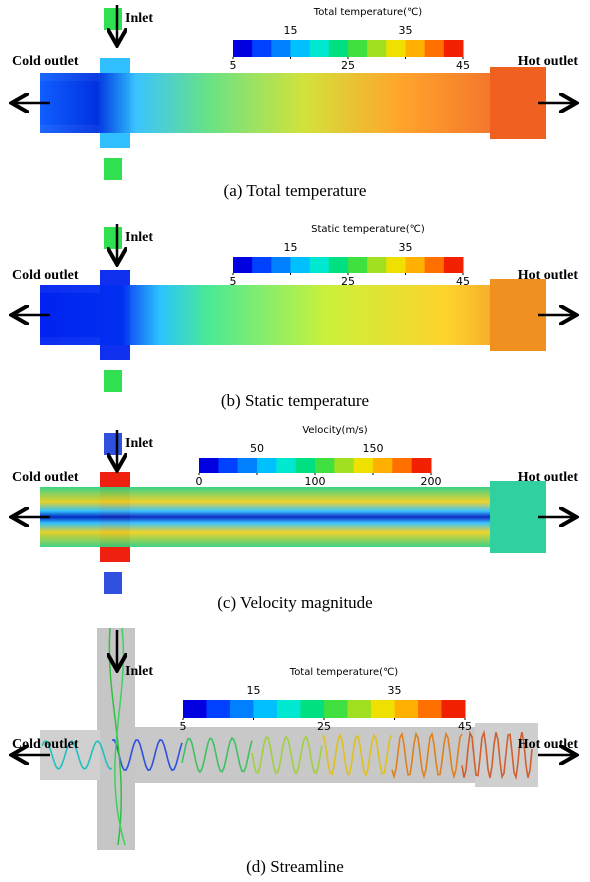 This screenshot has height=882, width=590. Describe the element at coordinates (257, 448) in the screenshot. I see `colorbar-tick-label: 50` at that location.